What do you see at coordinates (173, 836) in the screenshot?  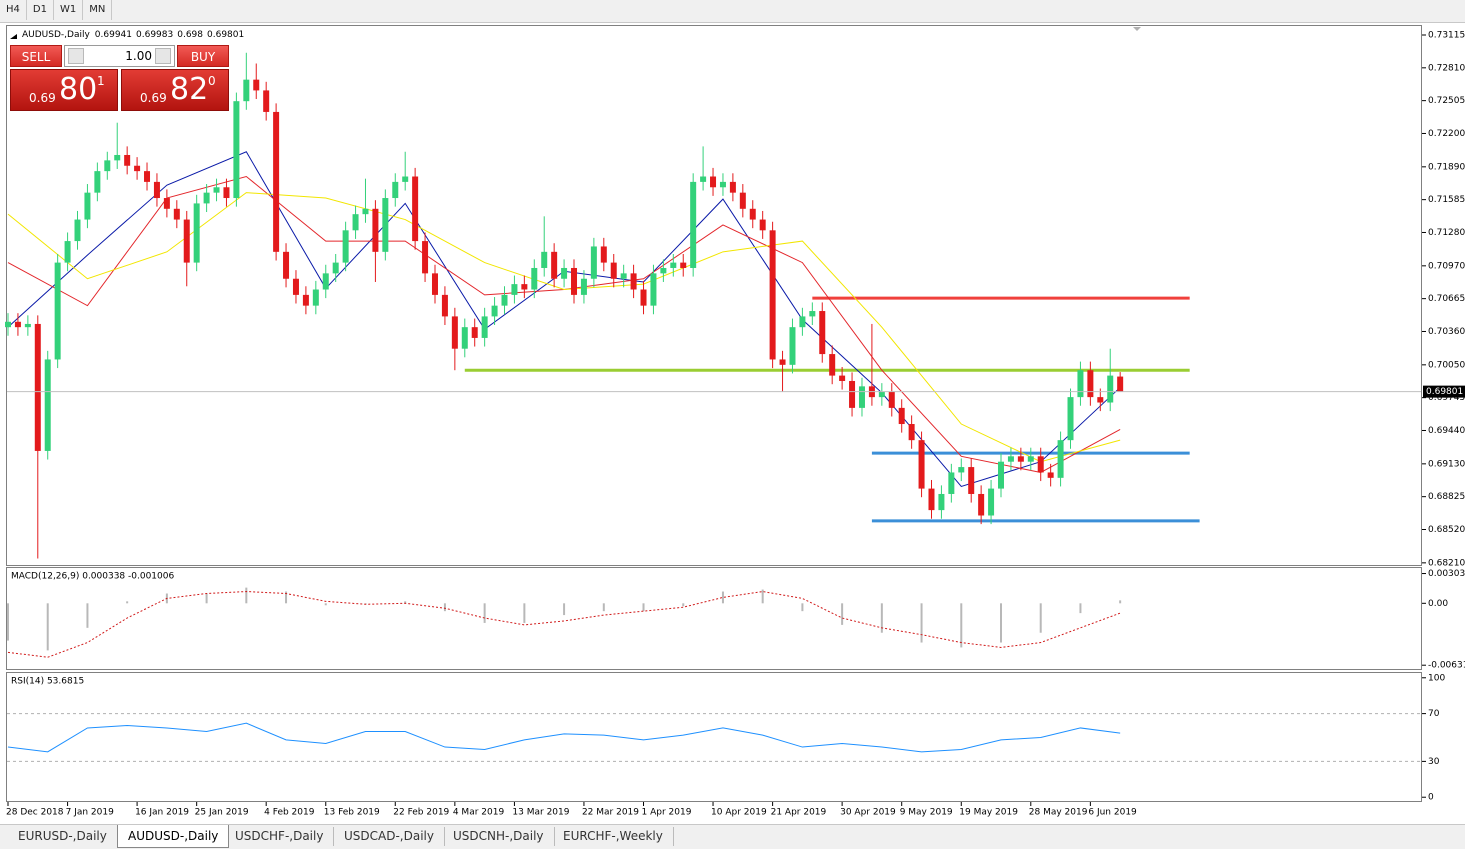 I see `chart-tab: AUDUSD-,Daily` at bounding box center [173, 836].